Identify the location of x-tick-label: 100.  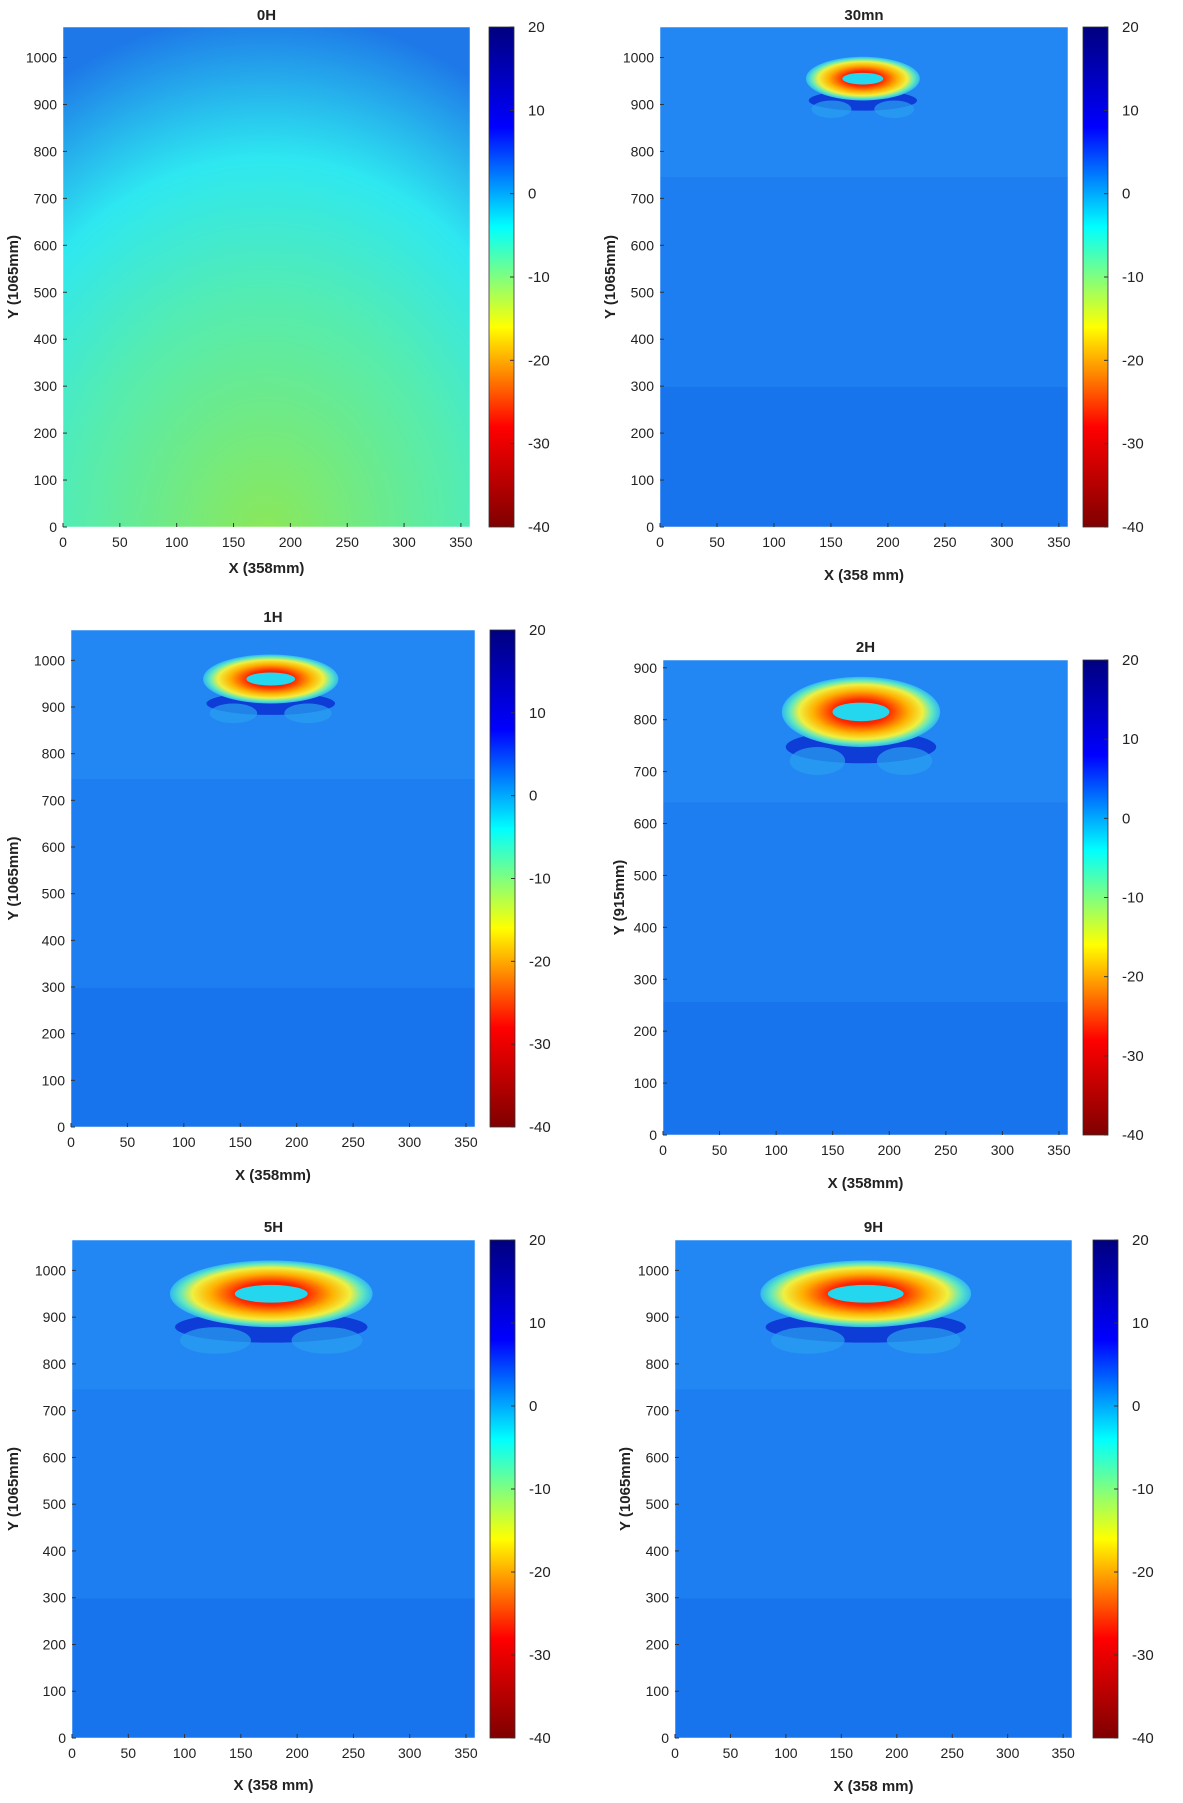
(185, 1753).